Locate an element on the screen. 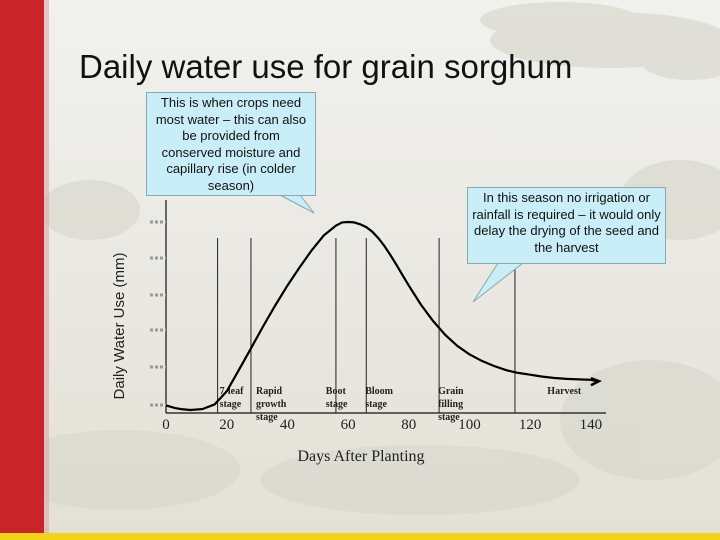  x-tick-label: 60 is located at coordinates (348, 425).